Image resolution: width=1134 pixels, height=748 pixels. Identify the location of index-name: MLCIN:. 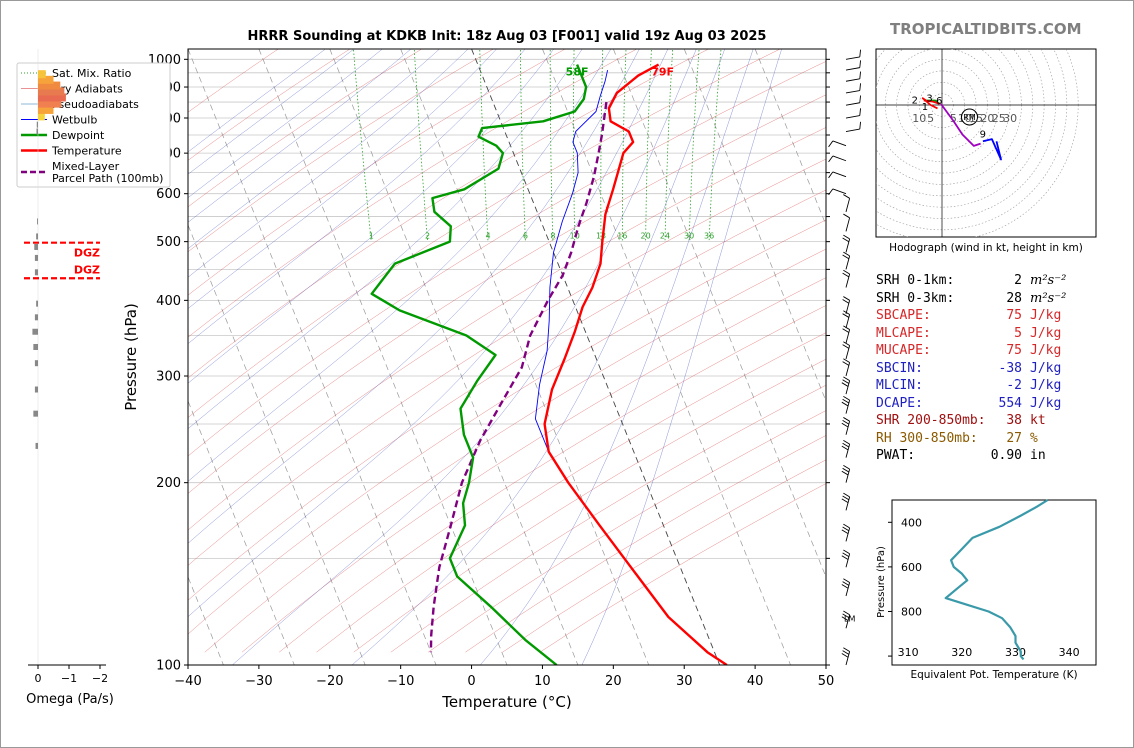
(899, 385).